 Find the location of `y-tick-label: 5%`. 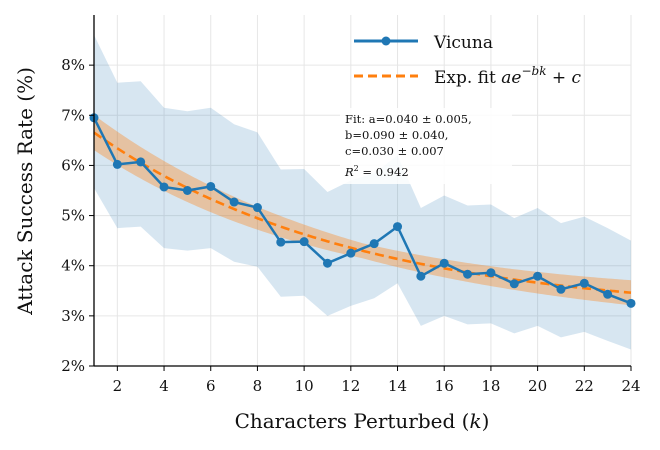

y-tick-label: 5% is located at coordinates (73, 216).